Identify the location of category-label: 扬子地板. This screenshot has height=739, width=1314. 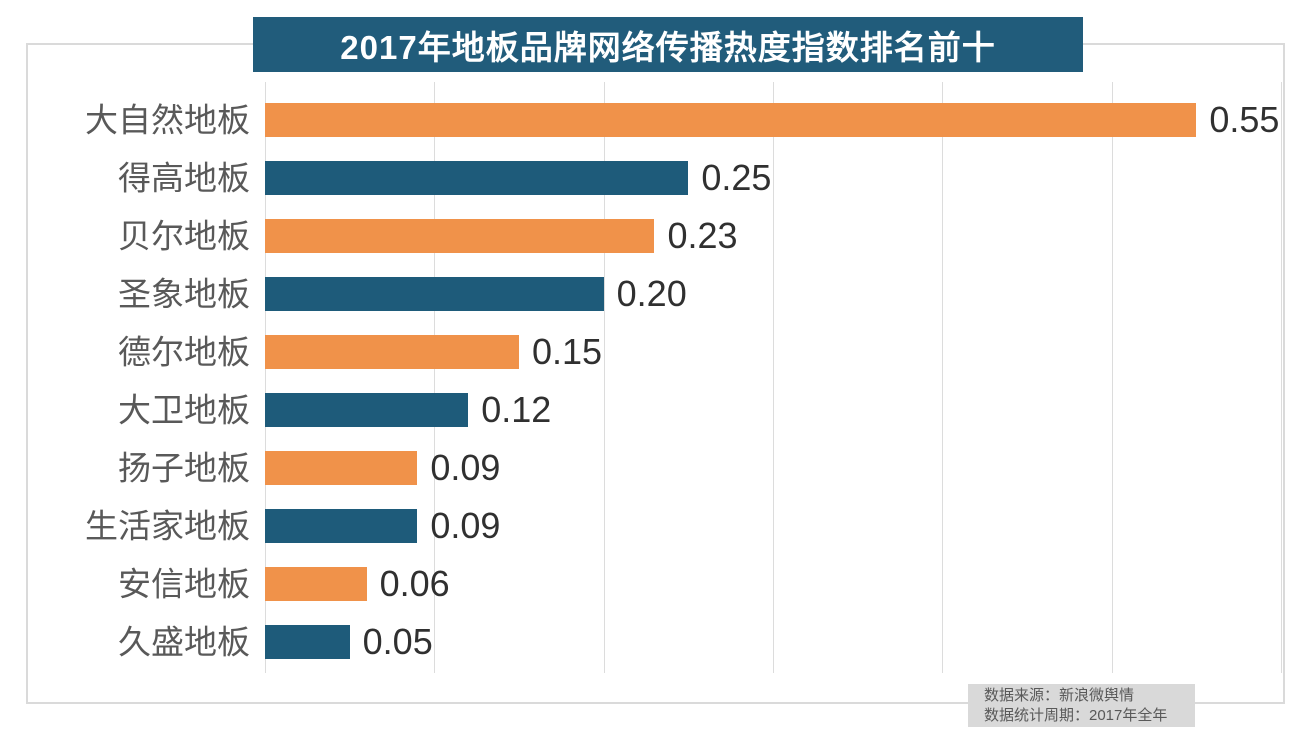
(184, 468).